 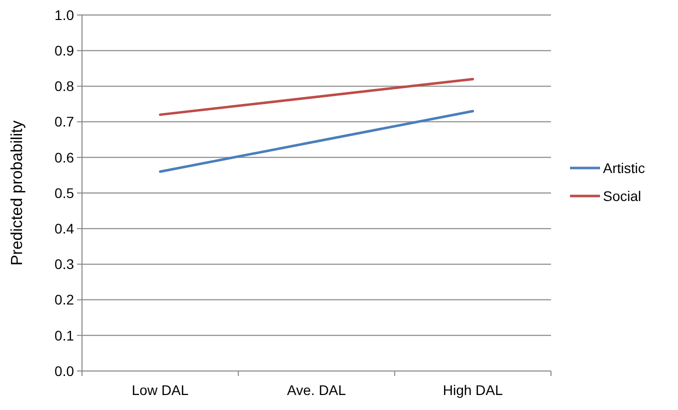 I want to click on x-tick-label: Low DAL, so click(x=160, y=390).